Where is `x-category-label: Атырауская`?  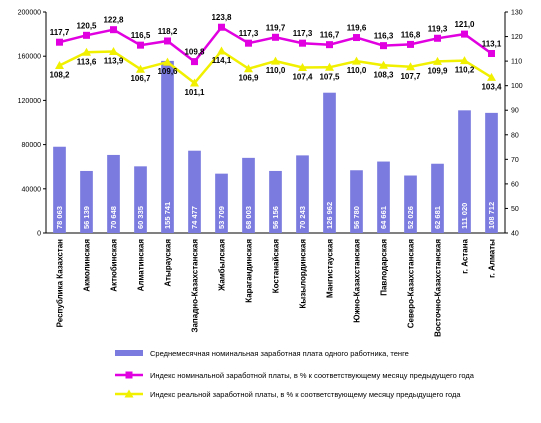 x-category-label: Атырауская is located at coordinates (168, 263).